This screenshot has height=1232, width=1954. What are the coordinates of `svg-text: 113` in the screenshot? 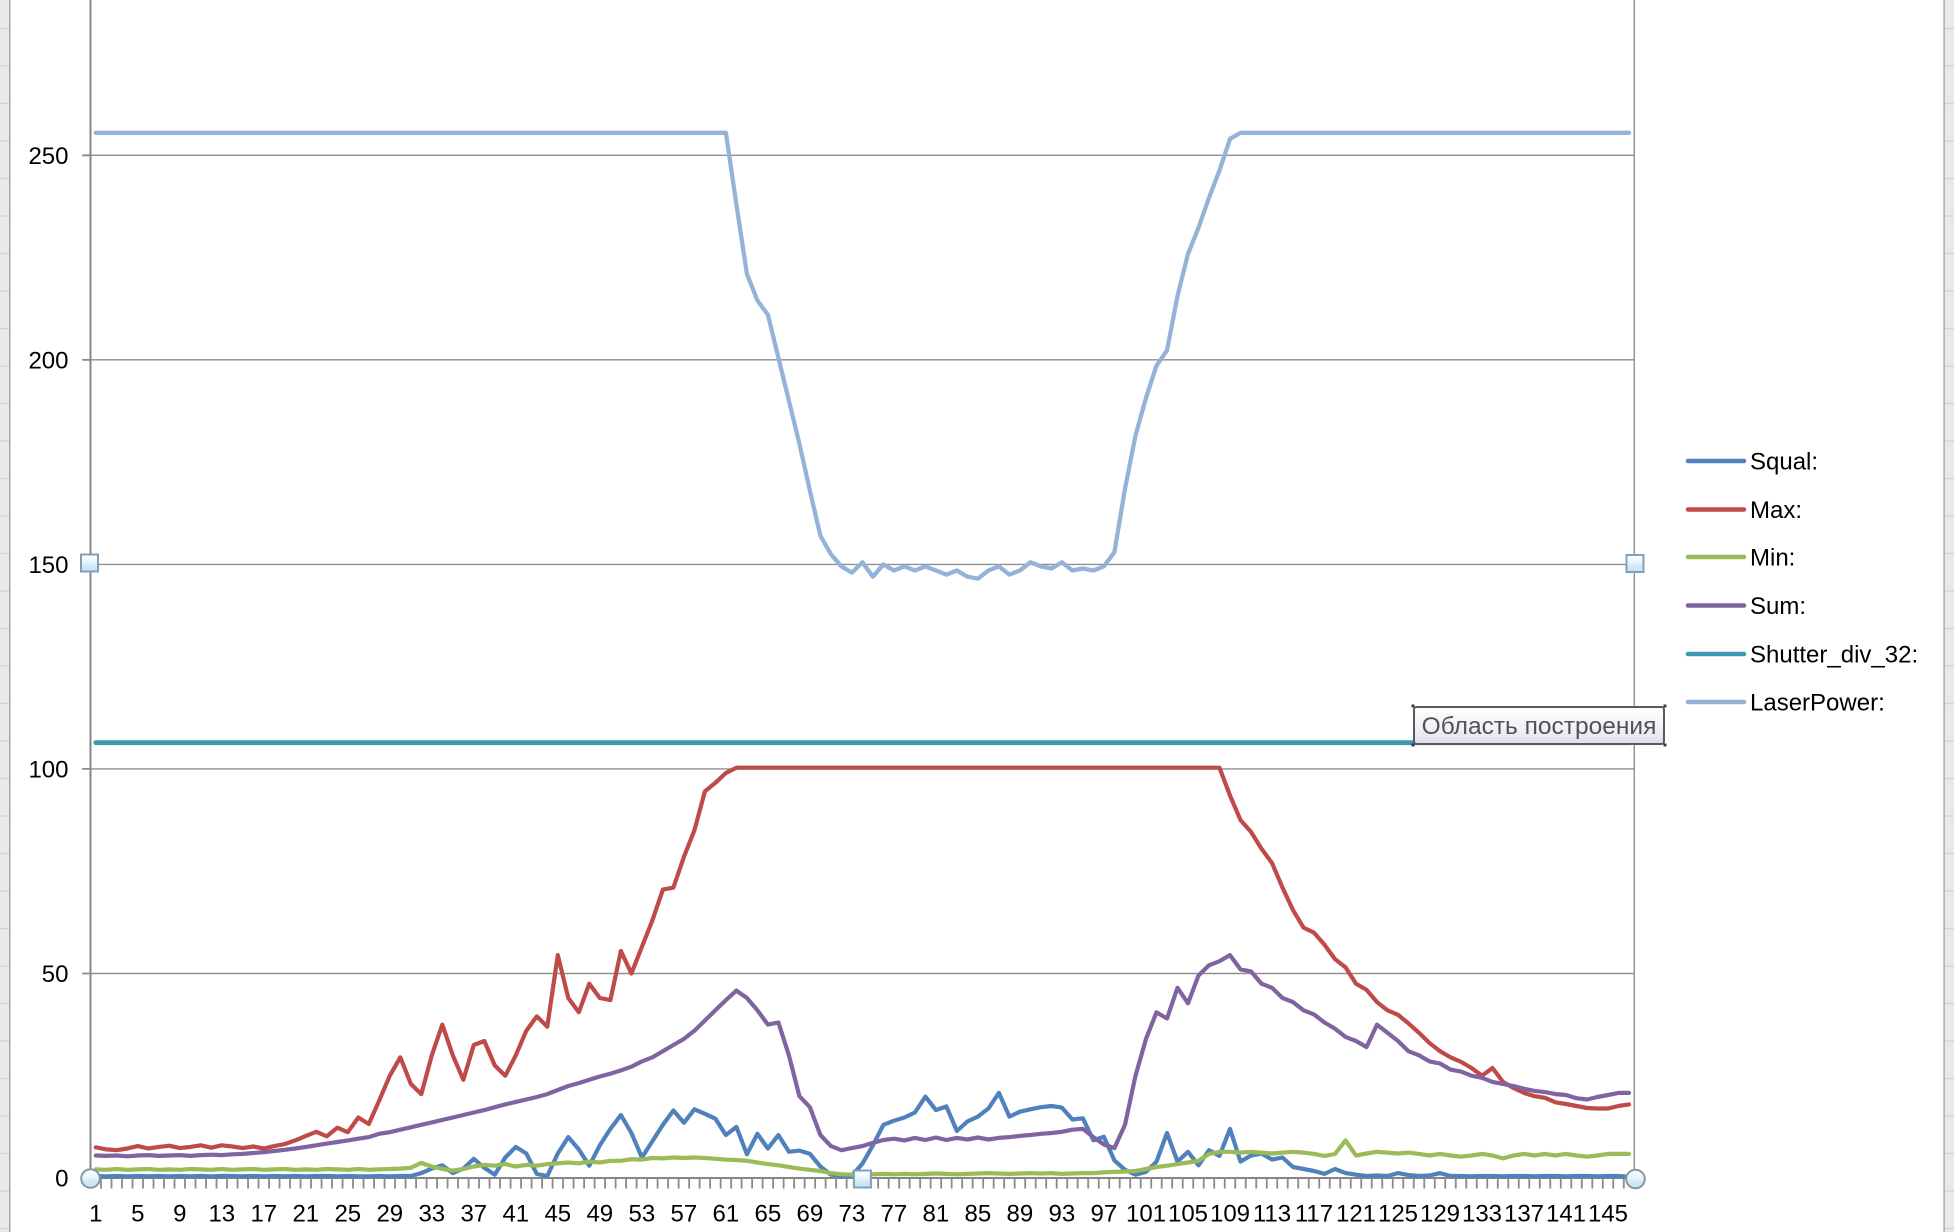 It's located at (1272, 1214).